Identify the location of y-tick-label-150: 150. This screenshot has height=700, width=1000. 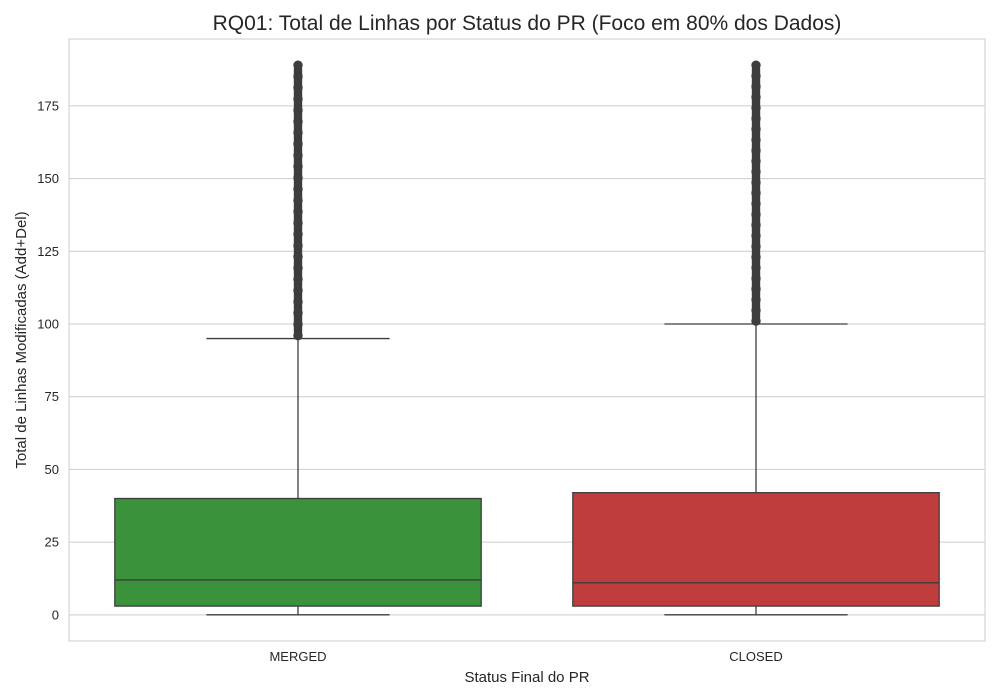
(48, 178).